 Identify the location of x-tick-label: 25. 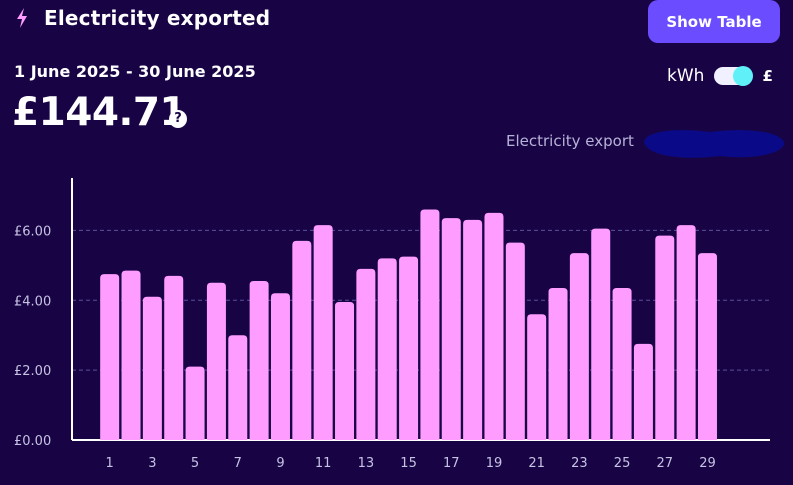
(622, 463).